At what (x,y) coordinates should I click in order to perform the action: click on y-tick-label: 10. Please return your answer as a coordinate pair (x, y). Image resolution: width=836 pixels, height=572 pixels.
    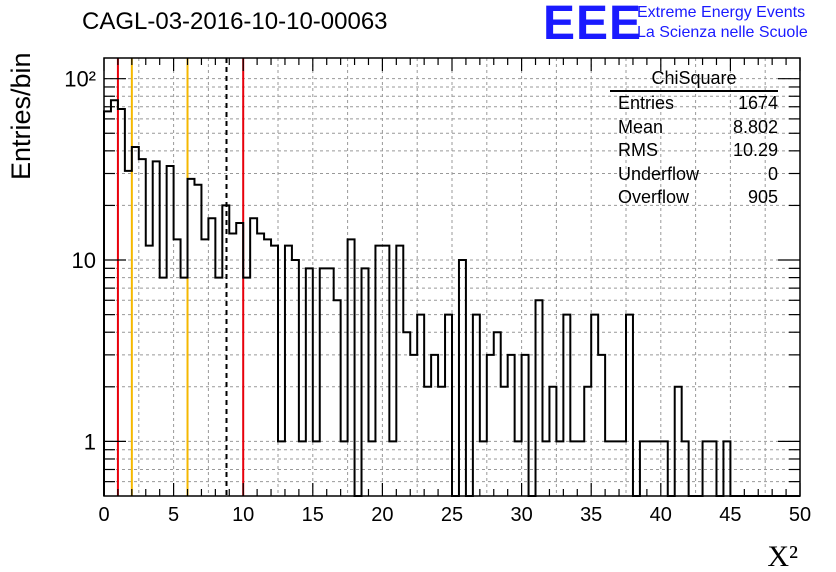
    Looking at the image, I should click on (84, 260).